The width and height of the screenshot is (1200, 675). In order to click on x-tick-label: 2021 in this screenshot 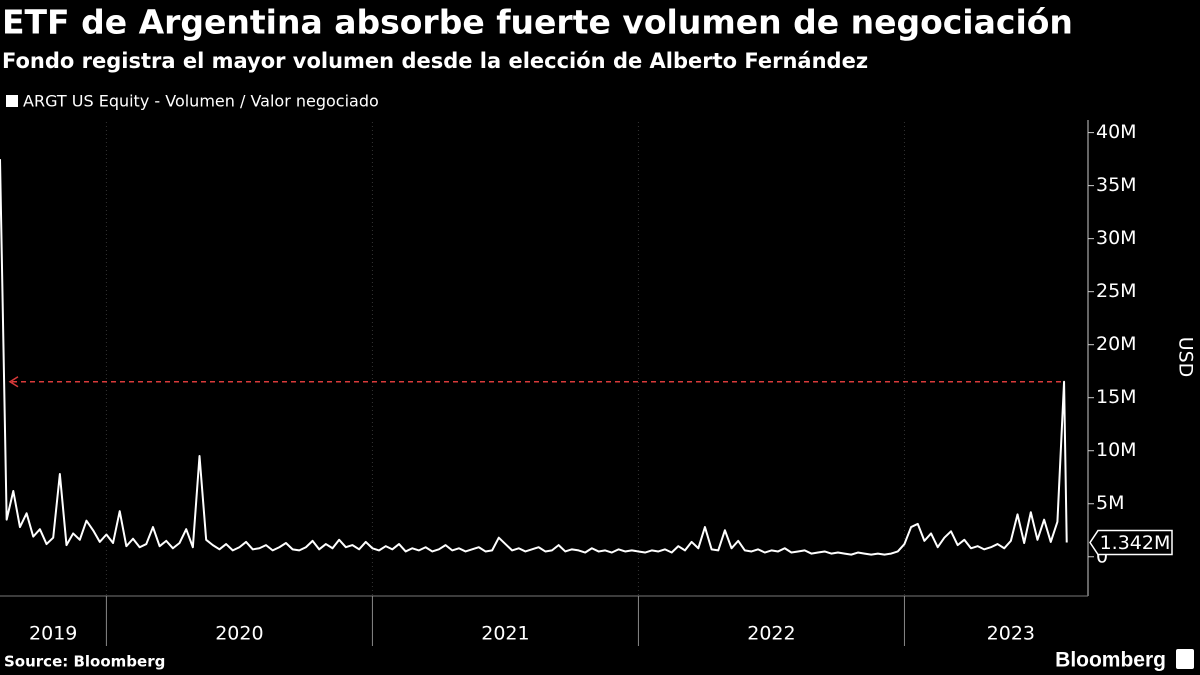, I will do `click(505, 634)`.